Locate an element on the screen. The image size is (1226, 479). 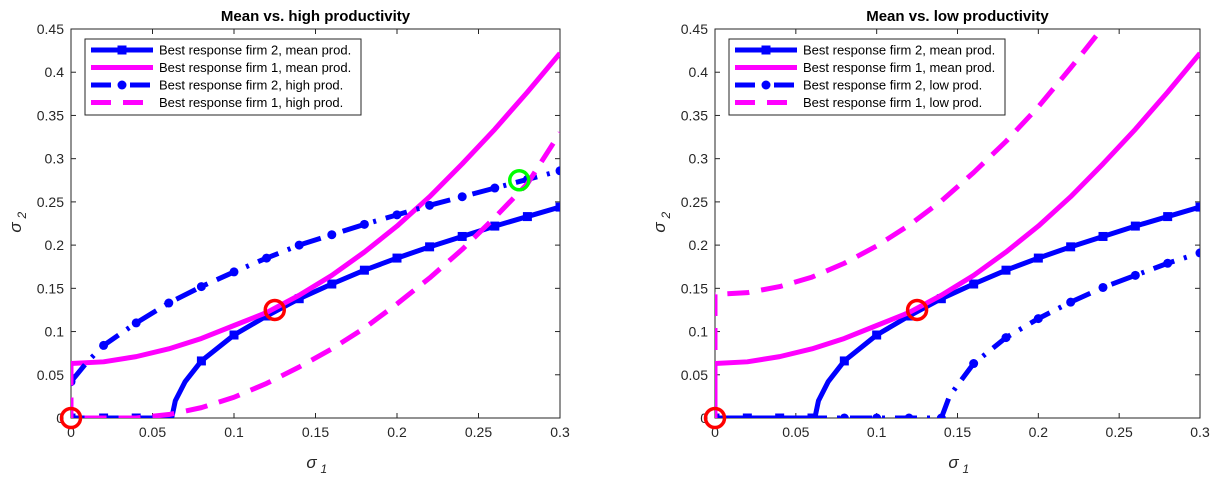
x-tick-label: 0.05 is located at coordinates (152, 432).